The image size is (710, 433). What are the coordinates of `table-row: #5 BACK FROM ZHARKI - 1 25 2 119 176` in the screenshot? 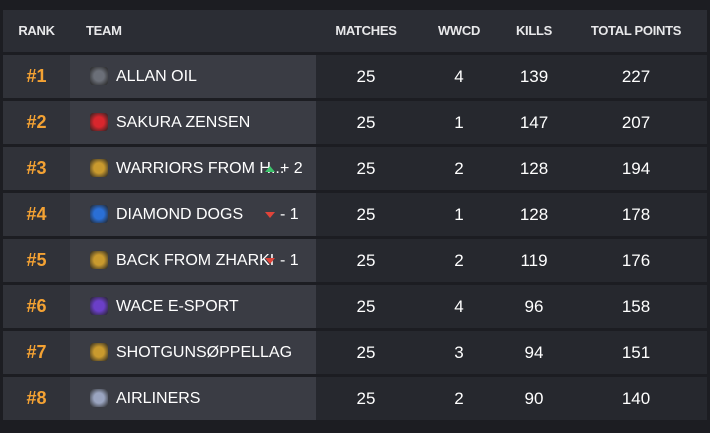 It's located at (355, 260).